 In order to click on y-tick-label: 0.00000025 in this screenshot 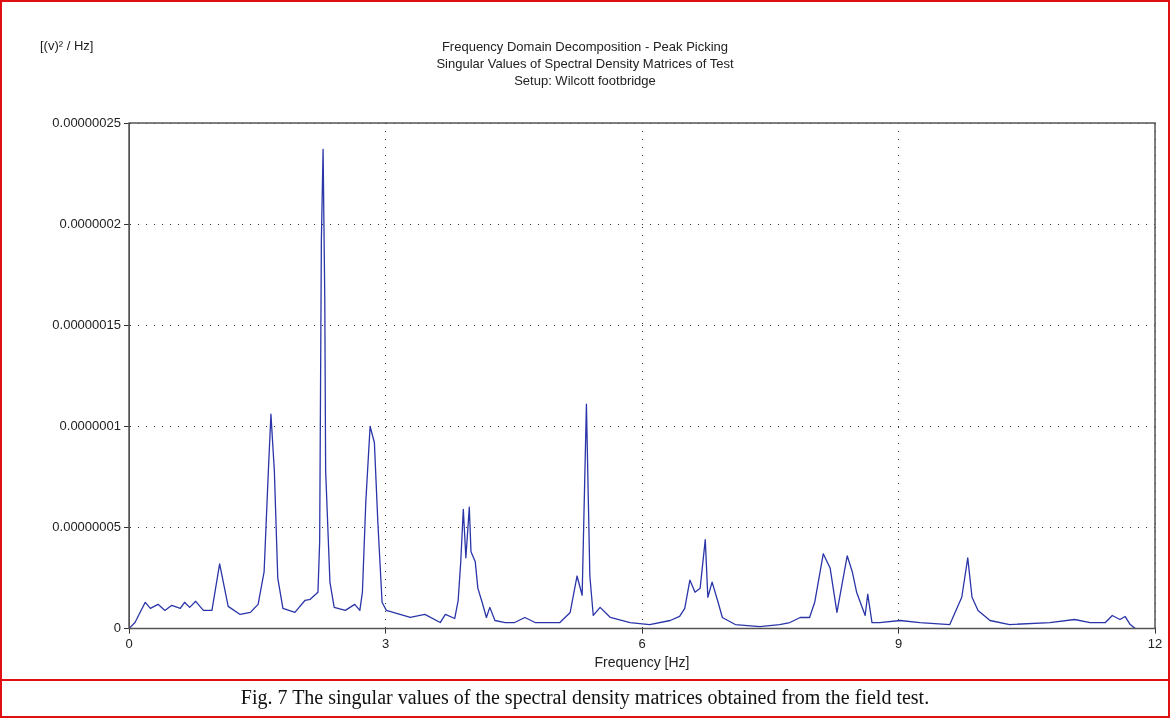, I will do `click(86, 122)`.